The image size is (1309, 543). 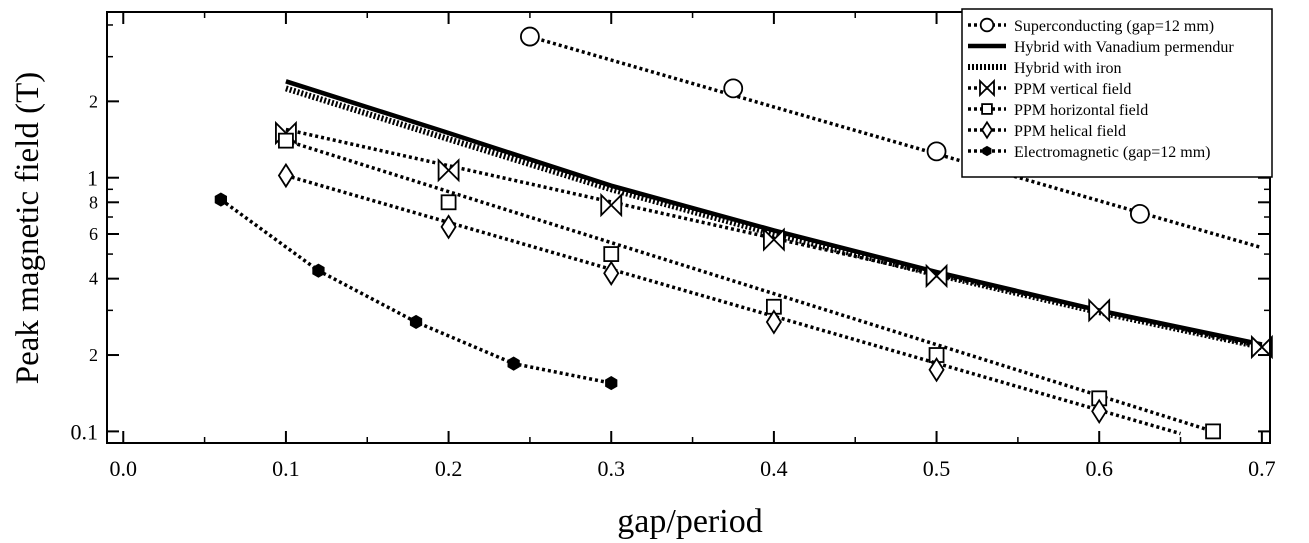 What do you see at coordinates (689, 521) in the screenshot?
I see `x-axis-label: gap/period` at bounding box center [689, 521].